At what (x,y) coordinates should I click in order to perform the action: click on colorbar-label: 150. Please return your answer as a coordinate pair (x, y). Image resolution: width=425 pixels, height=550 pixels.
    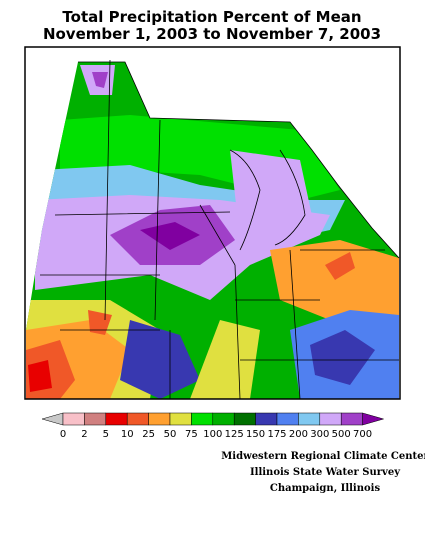
    Looking at the image, I should click on (255, 434).